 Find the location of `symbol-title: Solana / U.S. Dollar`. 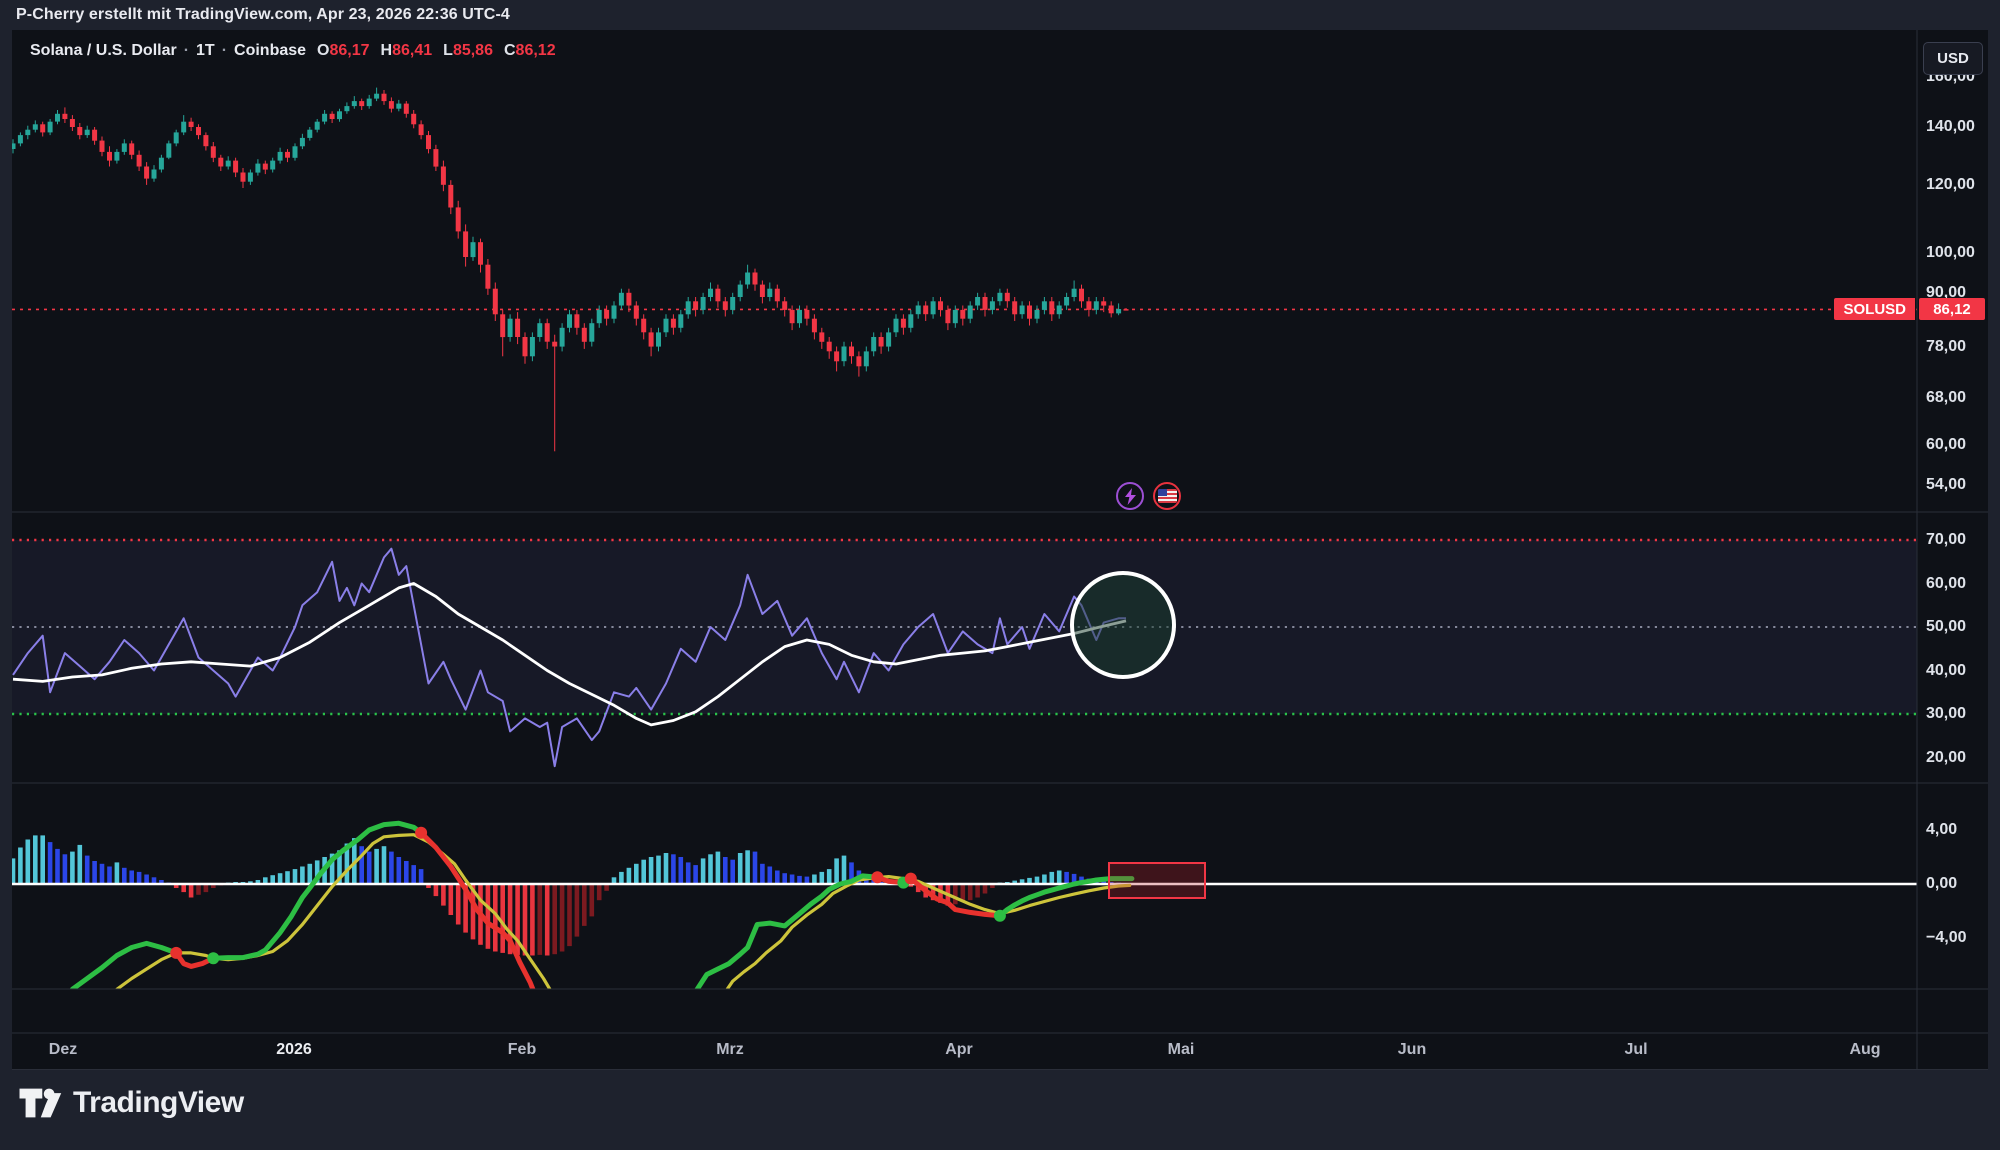

symbol-title: Solana / U.S. Dollar is located at coordinates (103, 50).